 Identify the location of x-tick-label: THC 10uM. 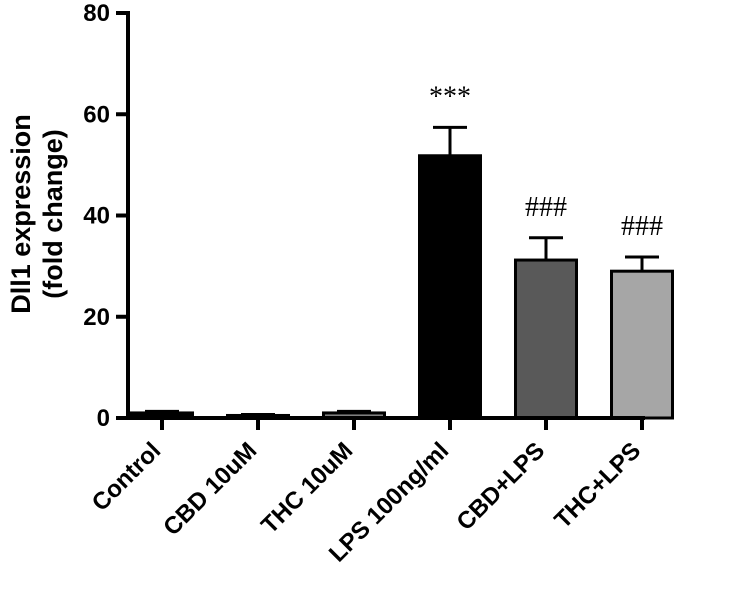
(307, 488).